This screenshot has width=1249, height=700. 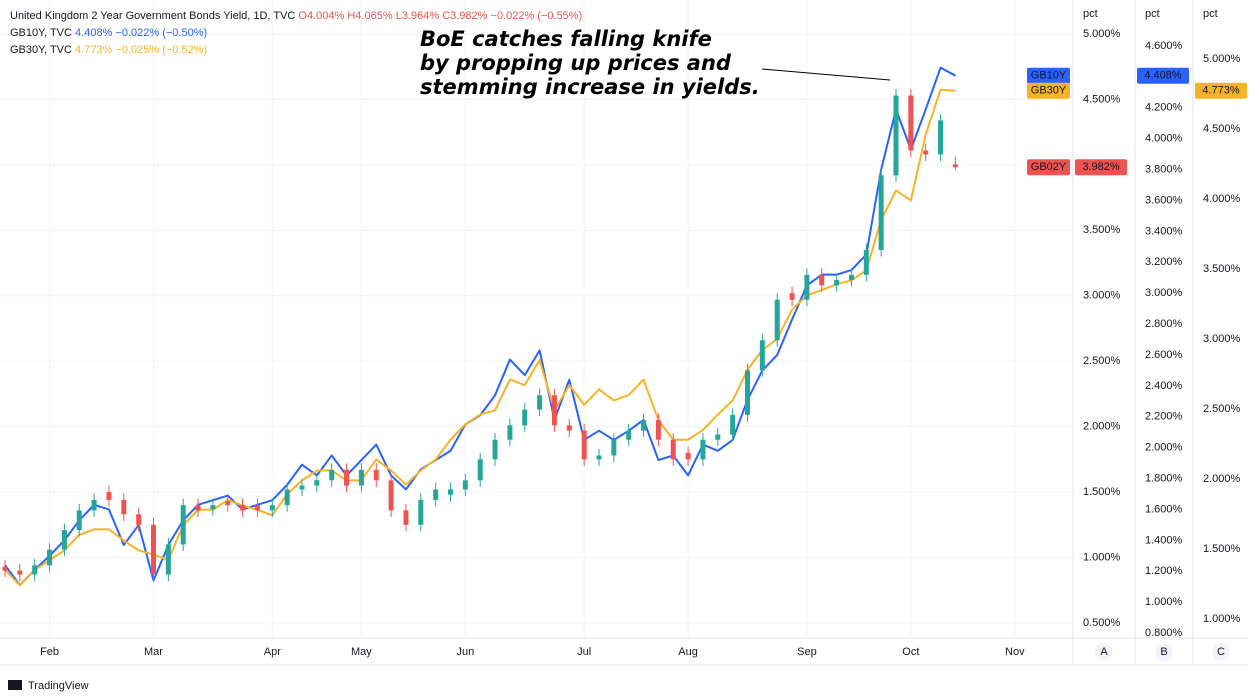 What do you see at coordinates (1015, 652) in the screenshot?
I see `x-tick-label: Nov` at bounding box center [1015, 652].